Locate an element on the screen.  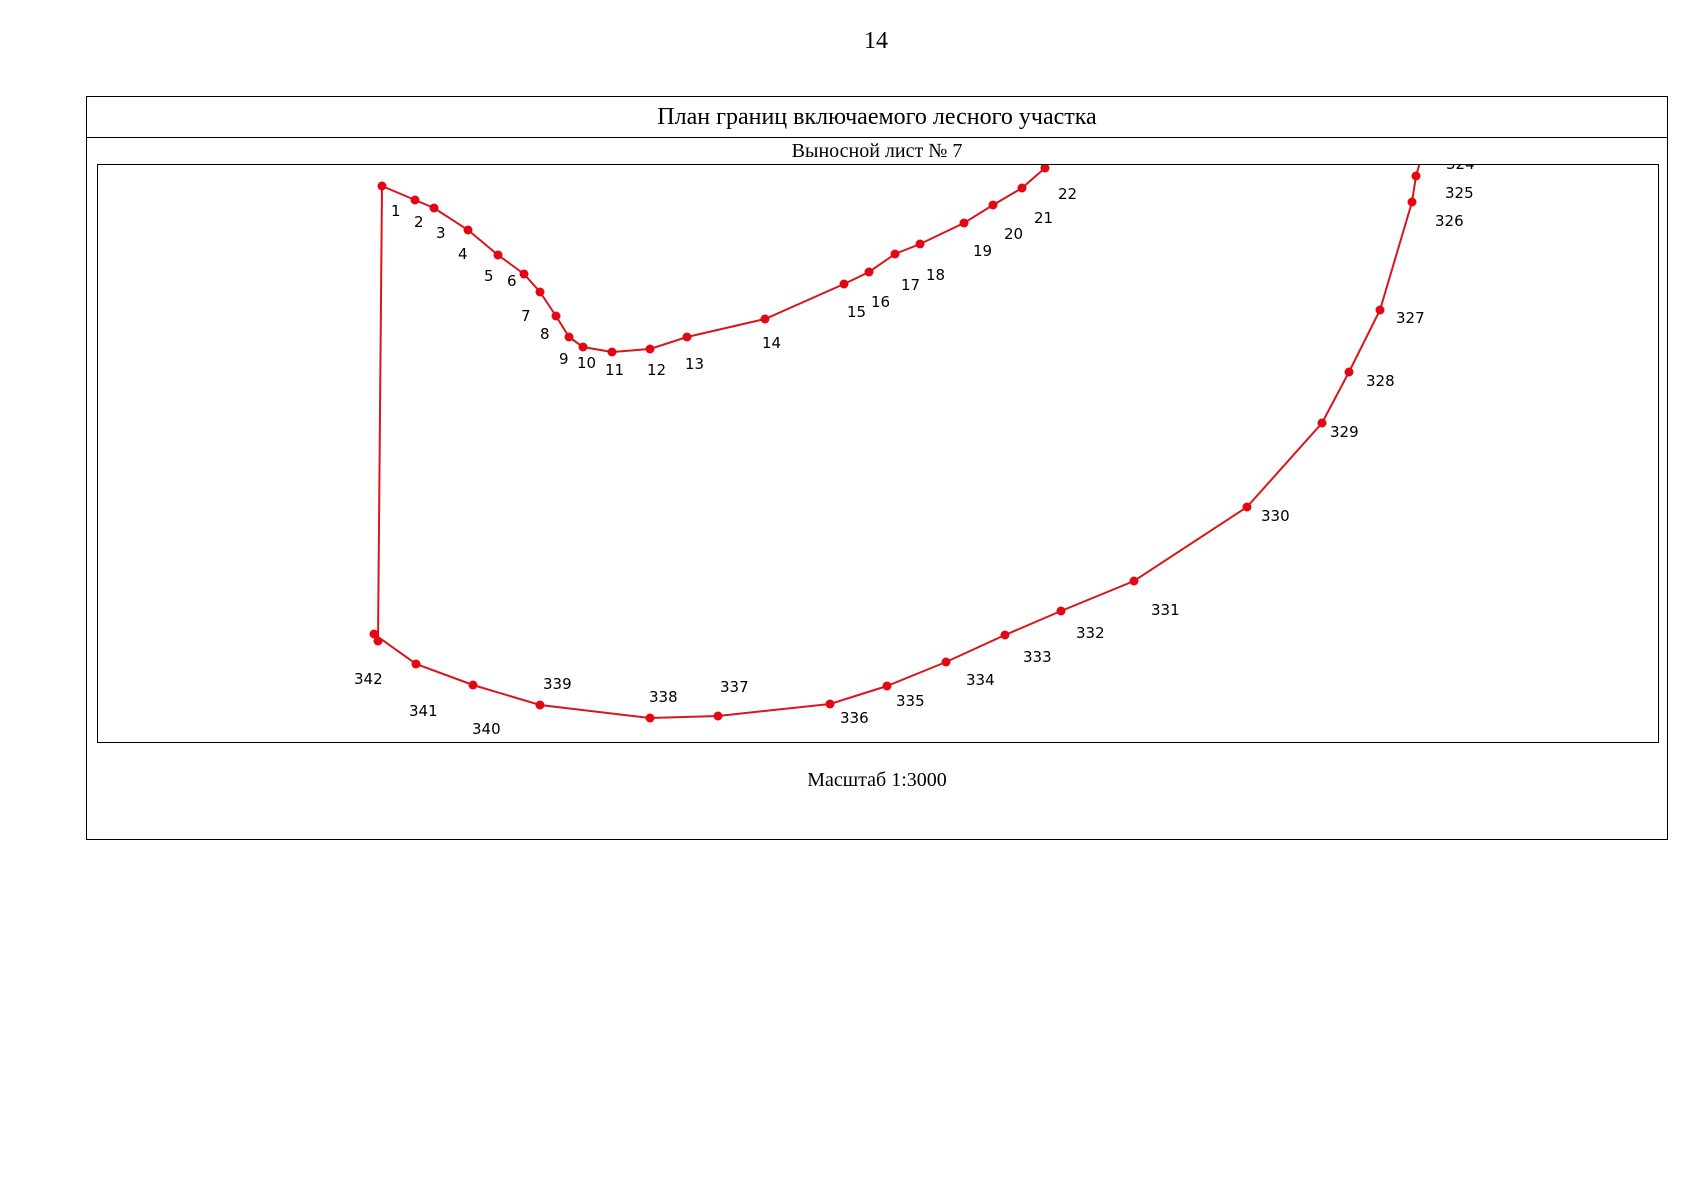
point-label-14: 14 is located at coordinates (771, 343).